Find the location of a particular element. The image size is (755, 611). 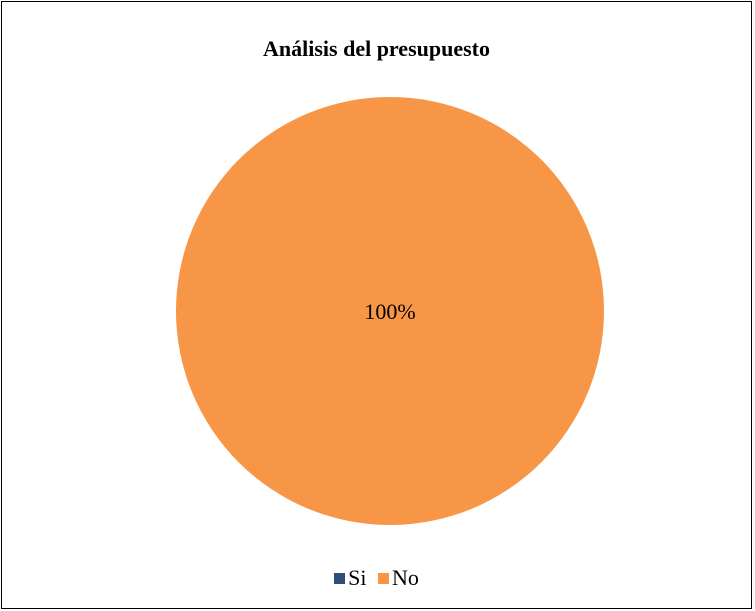

legend-swatch-no is located at coordinates (383, 578).